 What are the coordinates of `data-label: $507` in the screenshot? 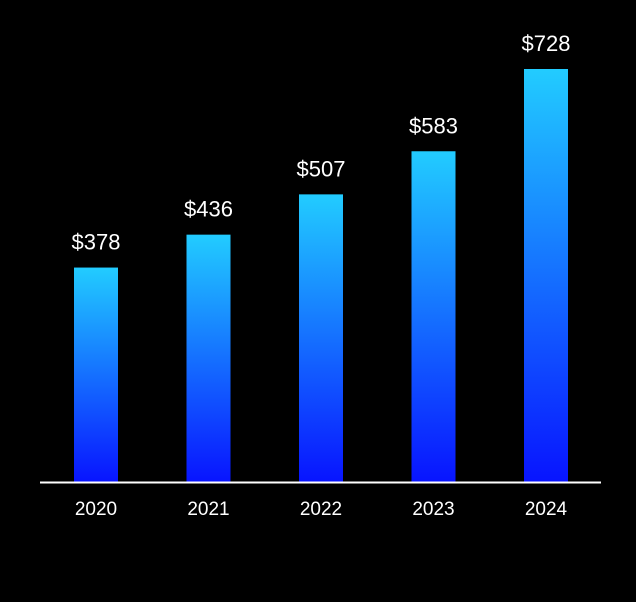 It's located at (321, 168).